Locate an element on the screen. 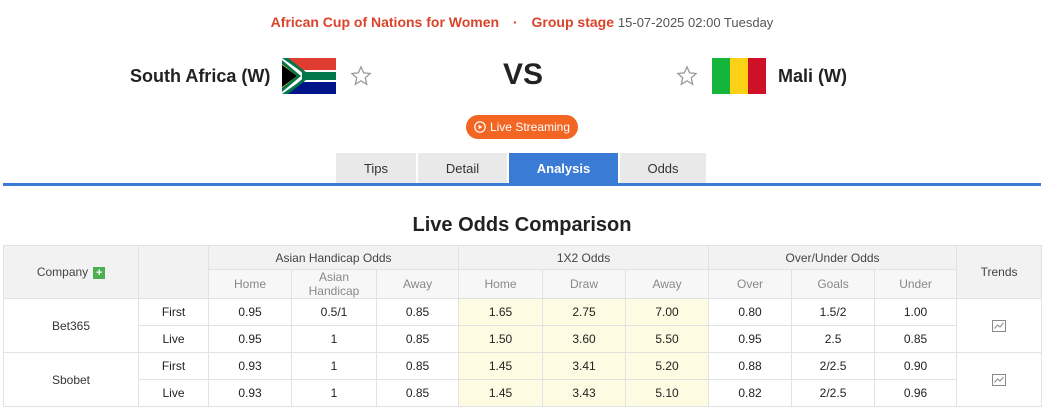 The height and width of the screenshot is (407, 1044). trends-header: Trends is located at coordinates (999, 272).